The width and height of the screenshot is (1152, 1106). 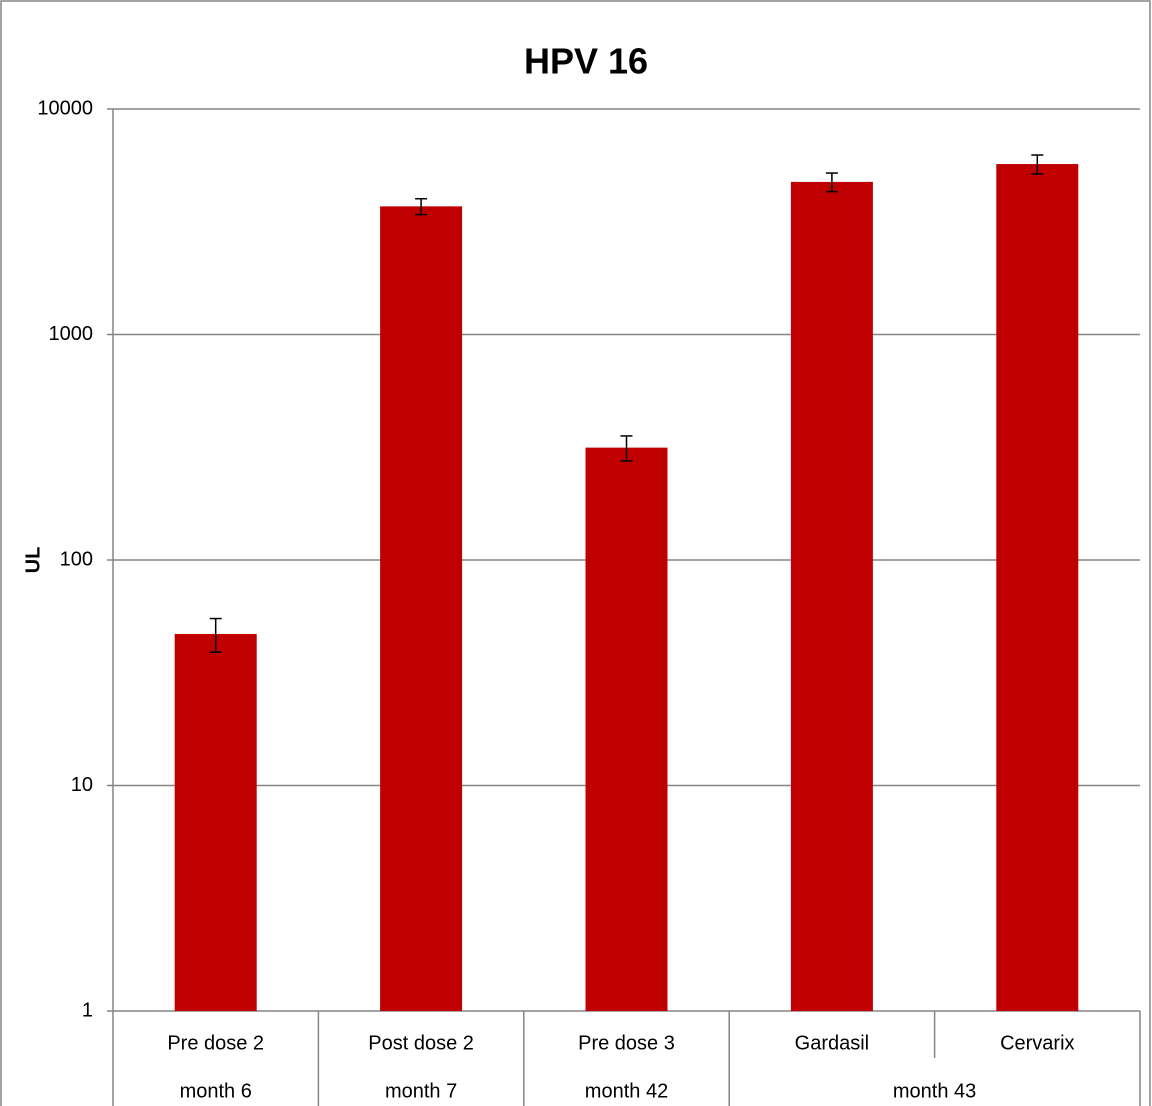 What do you see at coordinates (76, 559) in the screenshot?
I see `y-tick-label: 100` at bounding box center [76, 559].